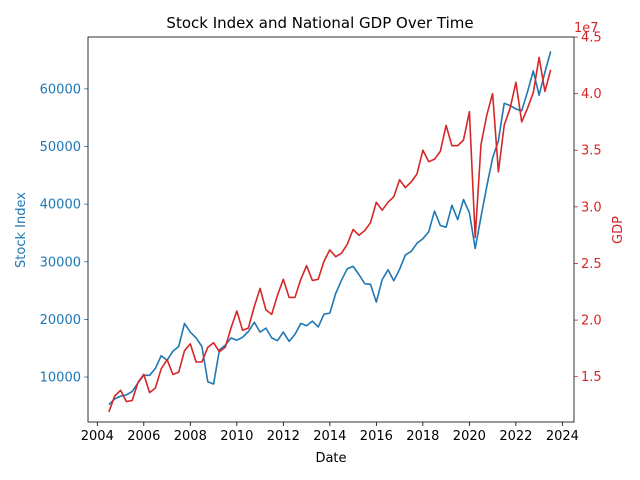  What do you see at coordinates (60, 262) in the screenshot?
I see `y-left-tick-label: 30000` at bounding box center [60, 262].